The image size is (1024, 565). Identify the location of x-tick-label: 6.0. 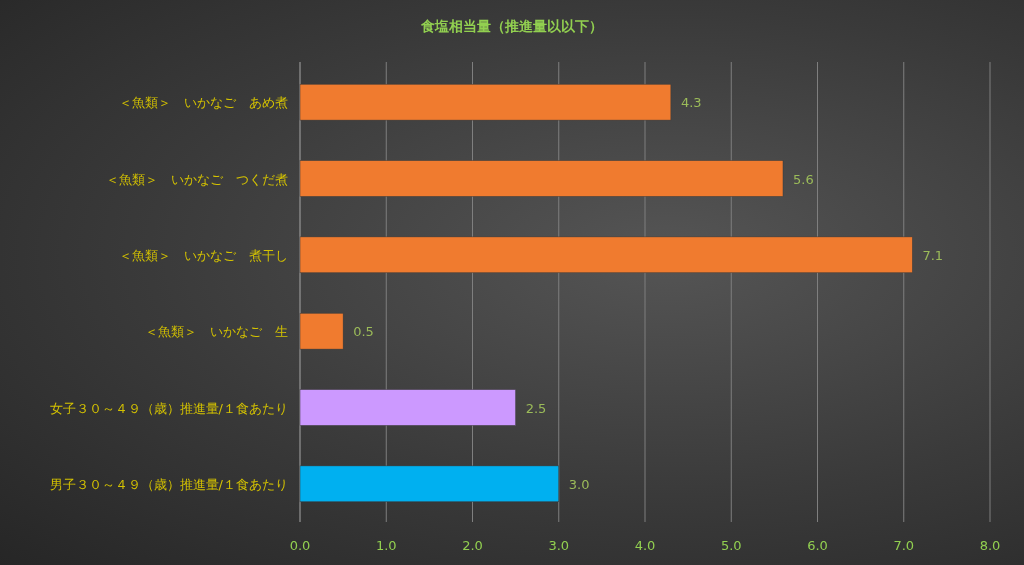
(817, 545).